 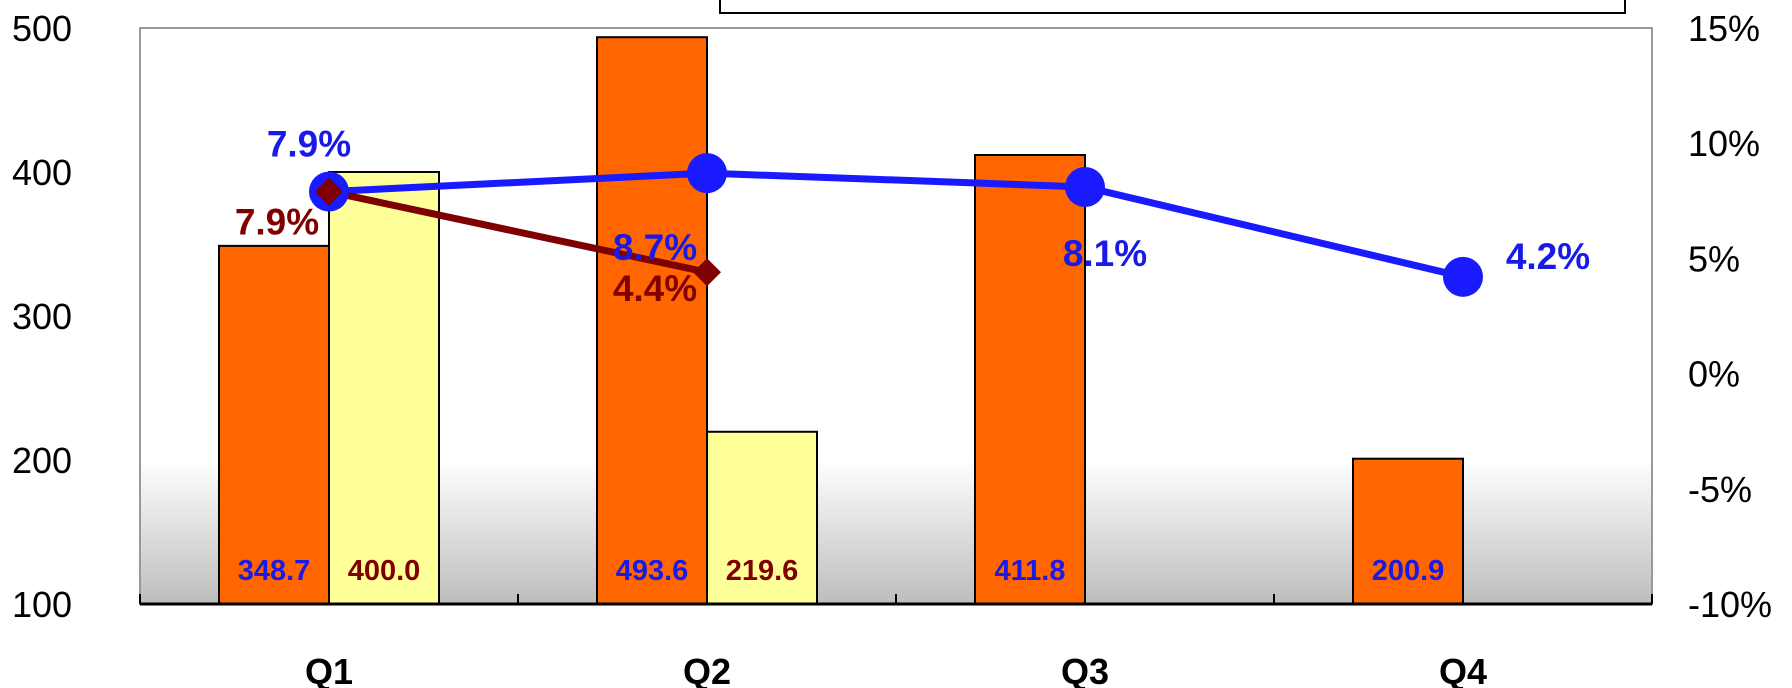 What do you see at coordinates (655, 247) in the screenshot?
I see `line-value-label: 8.7%` at bounding box center [655, 247].